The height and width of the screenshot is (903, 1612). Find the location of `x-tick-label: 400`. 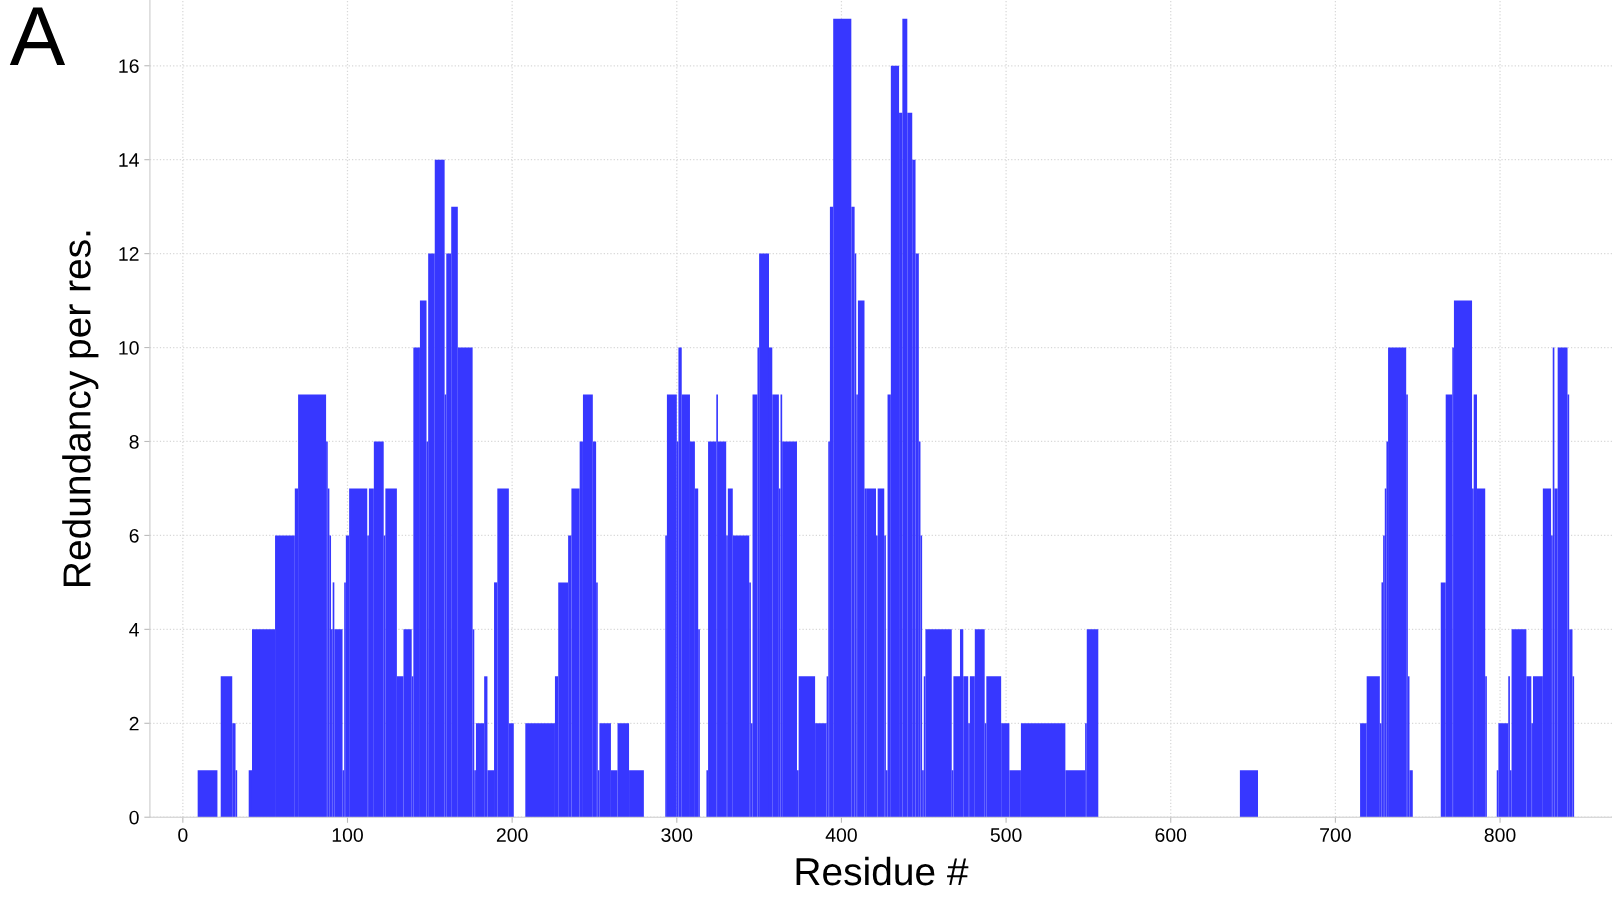

x-tick-label: 400 is located at coordinates (841, 835).